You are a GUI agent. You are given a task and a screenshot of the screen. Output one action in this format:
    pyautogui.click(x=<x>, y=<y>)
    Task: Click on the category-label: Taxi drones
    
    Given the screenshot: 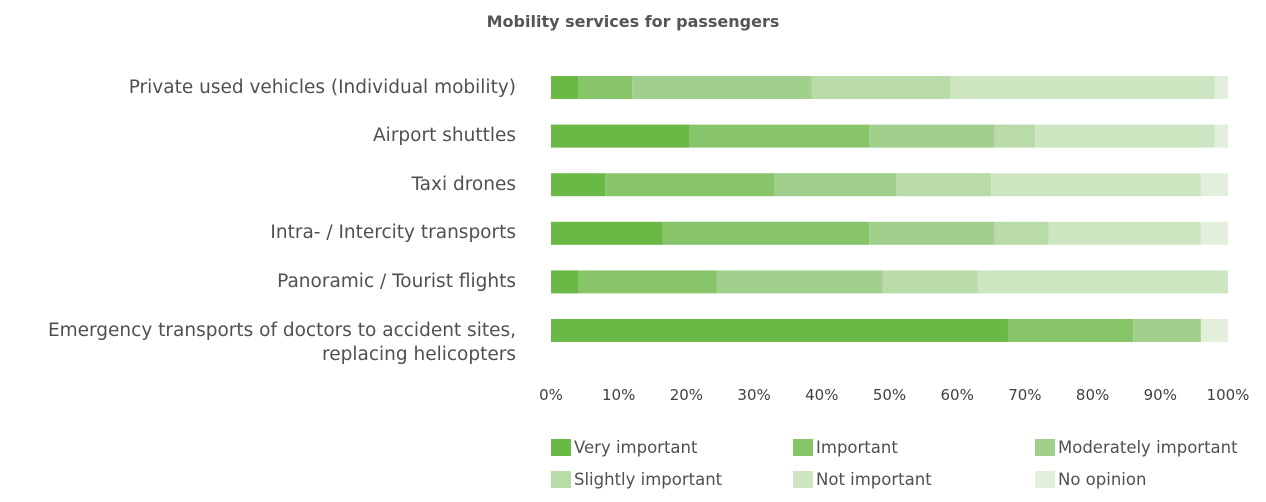 What is the action you would take?
    pyautogui.click(x=463, y=185)
    